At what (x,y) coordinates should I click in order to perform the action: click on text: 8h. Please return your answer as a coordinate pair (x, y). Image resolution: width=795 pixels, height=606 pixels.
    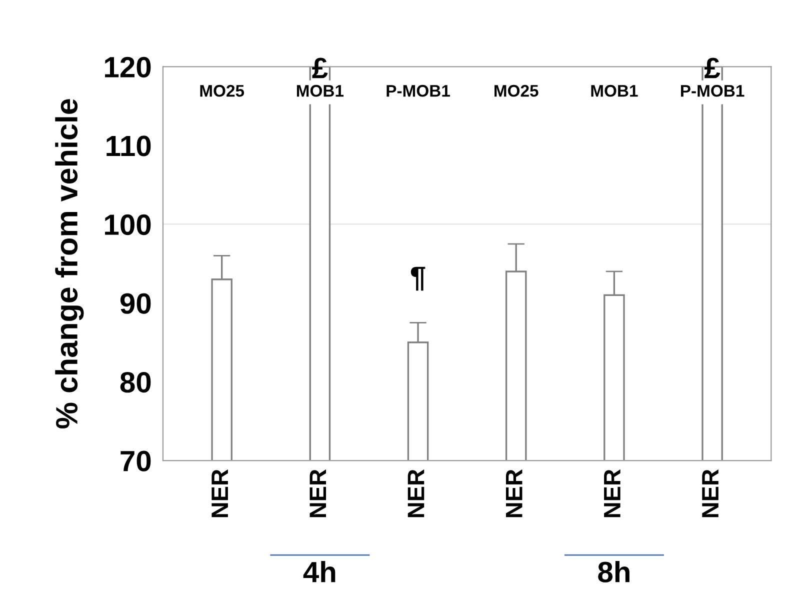
    Looking at the image, I should click on (614, 571).